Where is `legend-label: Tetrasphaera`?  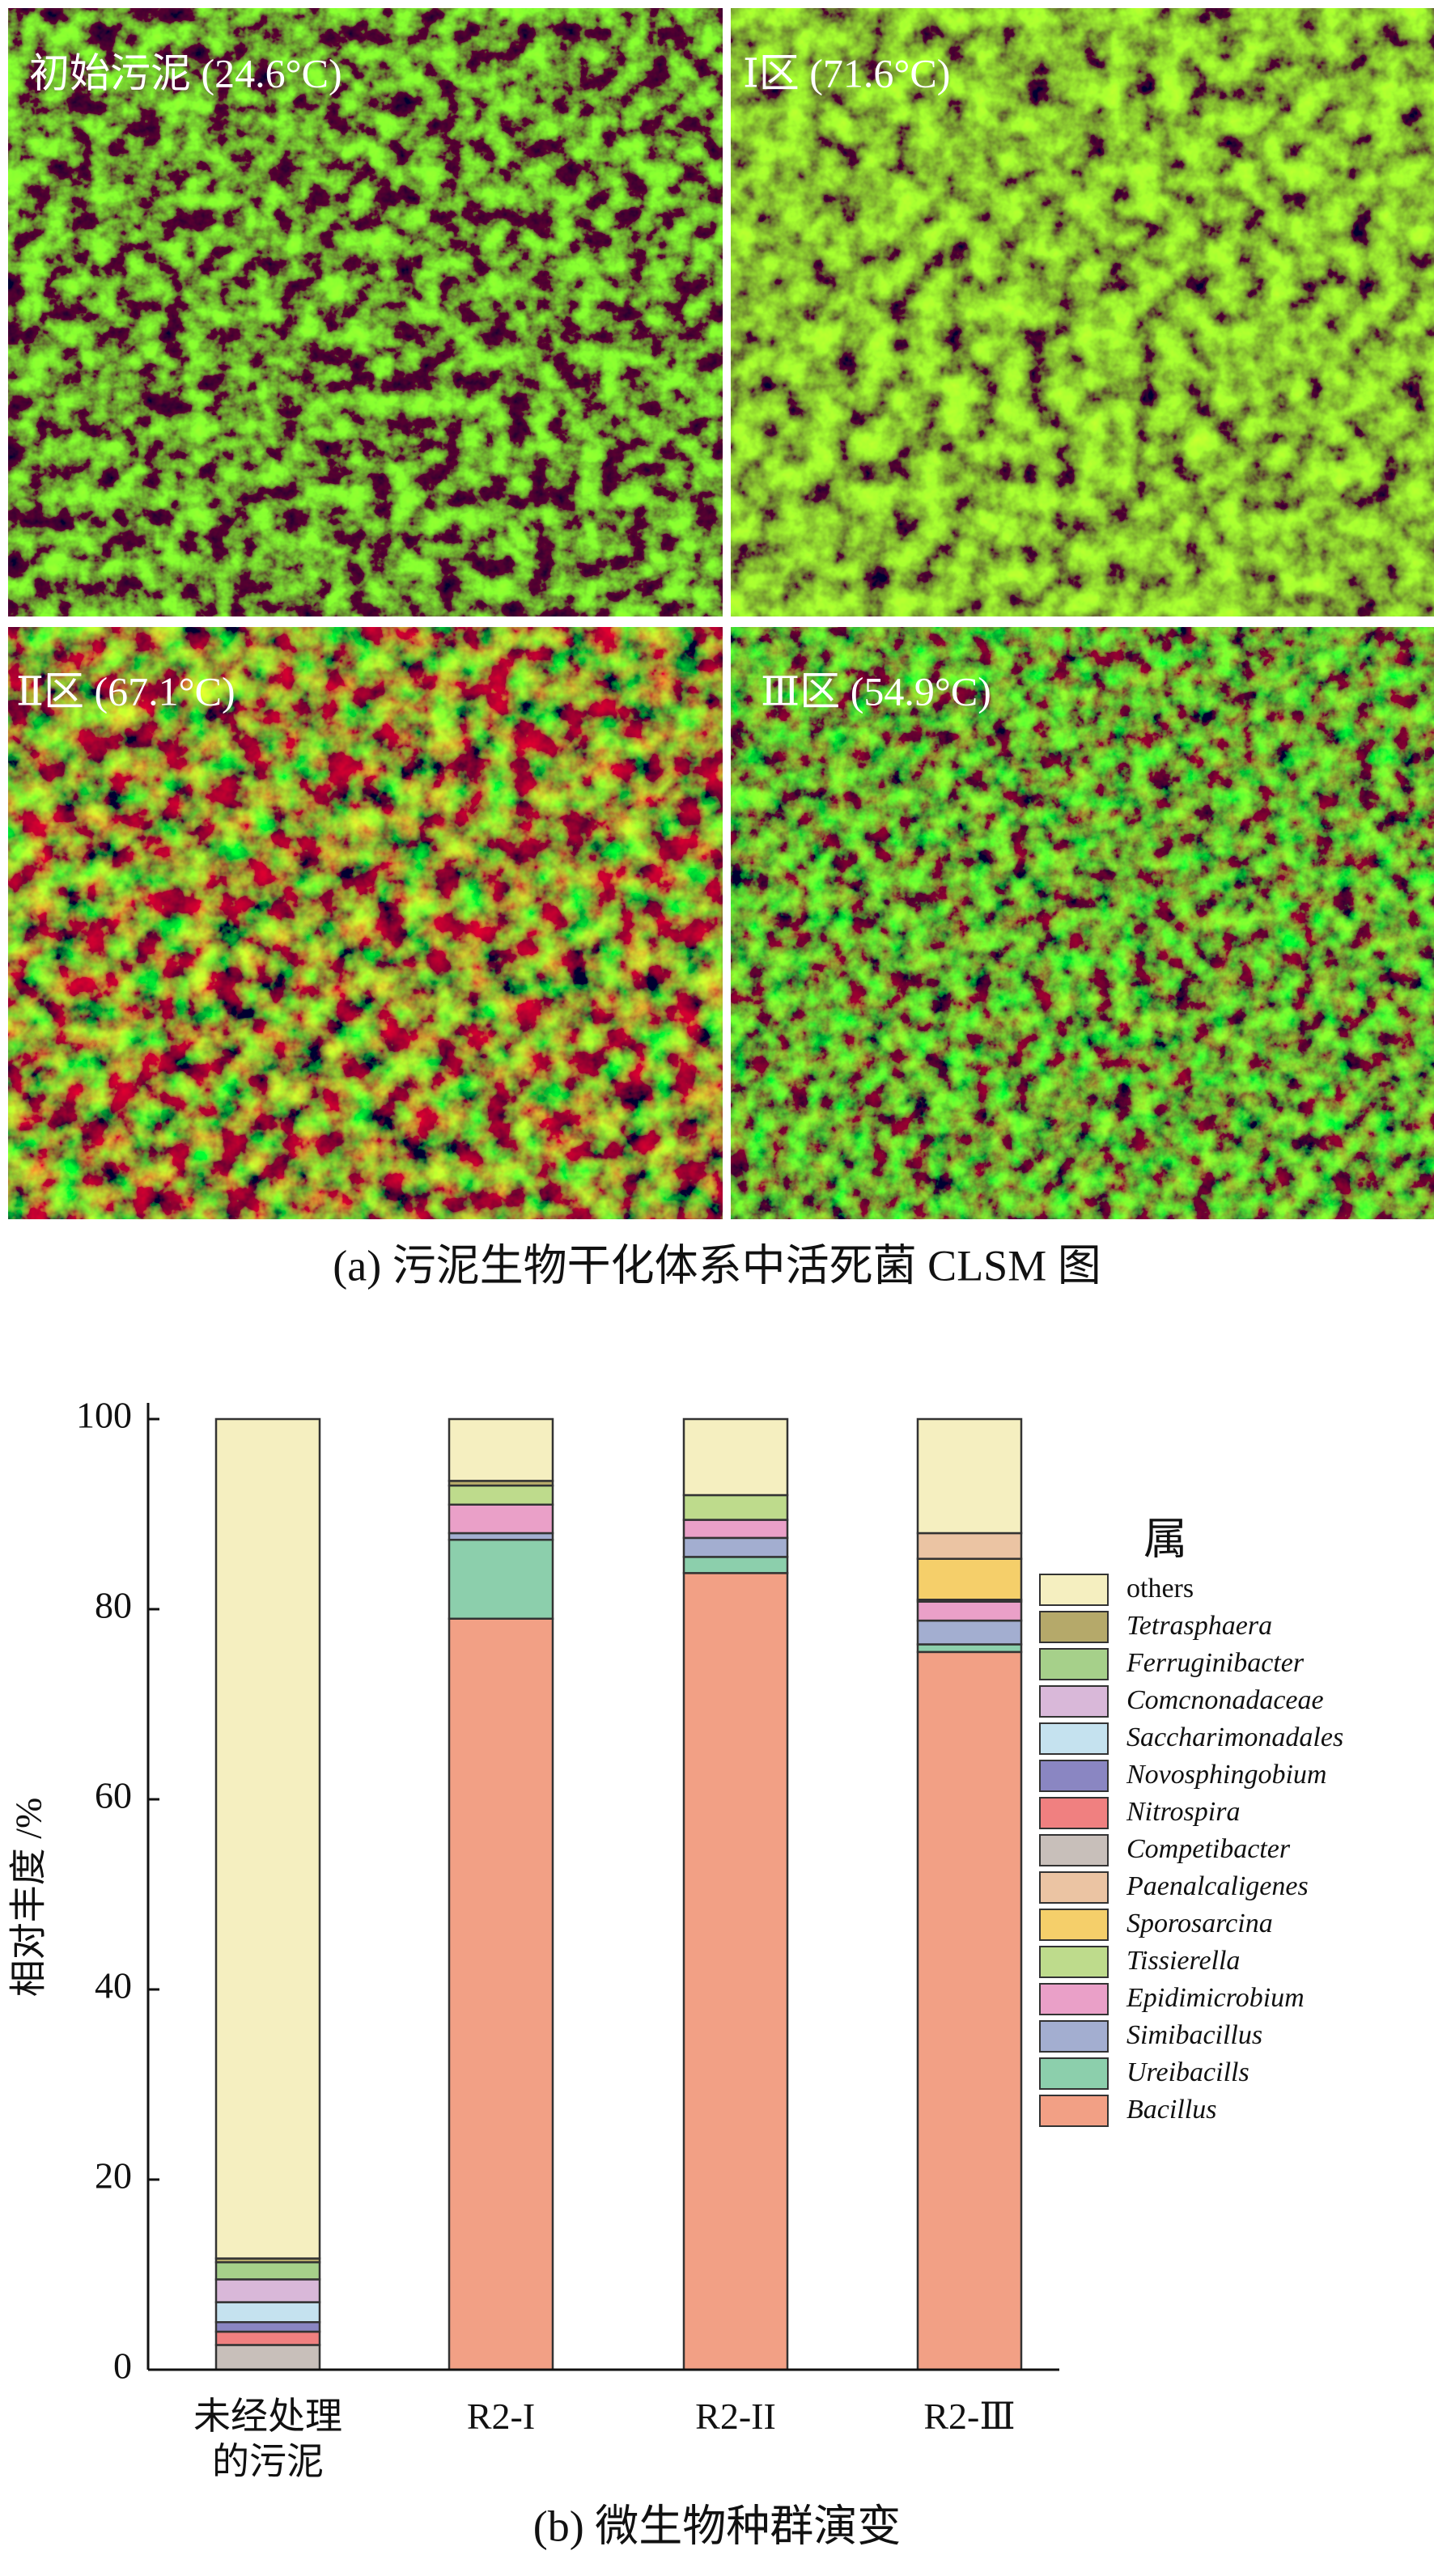 legend-label: Tetrasphaera is located at coordinates (1199, 1626).